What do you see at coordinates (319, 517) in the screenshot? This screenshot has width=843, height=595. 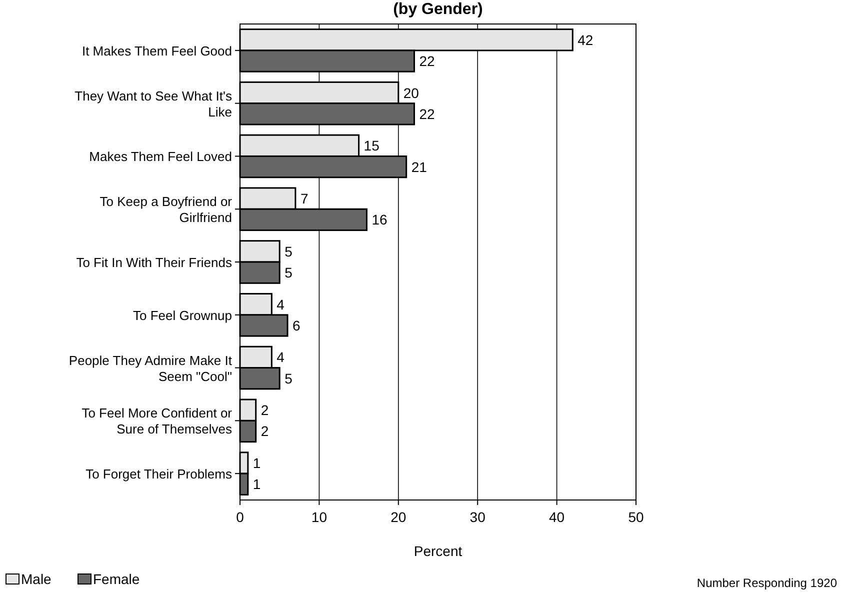 I see `x-tick-label: 10` at bounding box center [319, 517].